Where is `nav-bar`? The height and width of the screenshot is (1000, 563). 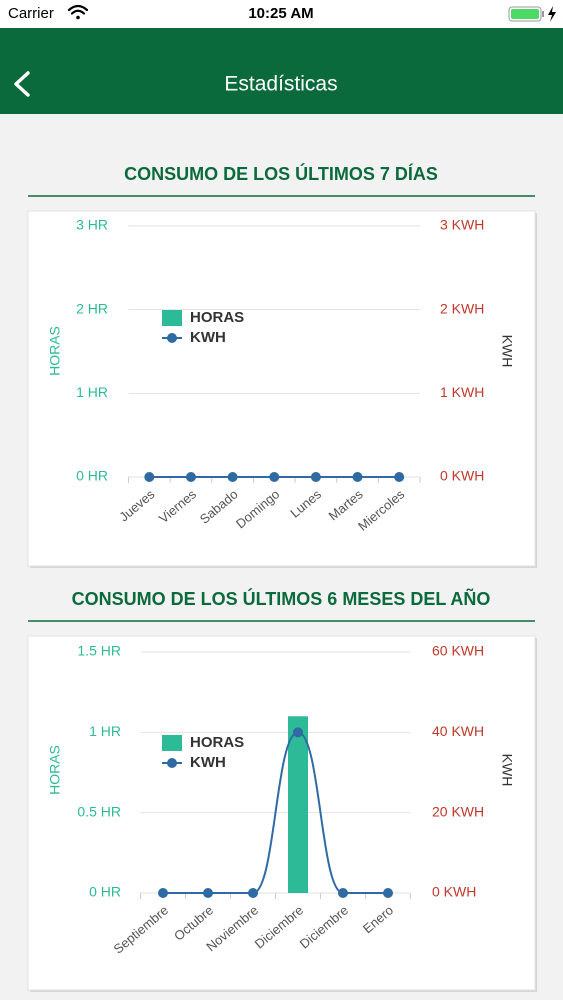 nav-bar is located at coordinates (281, 71).